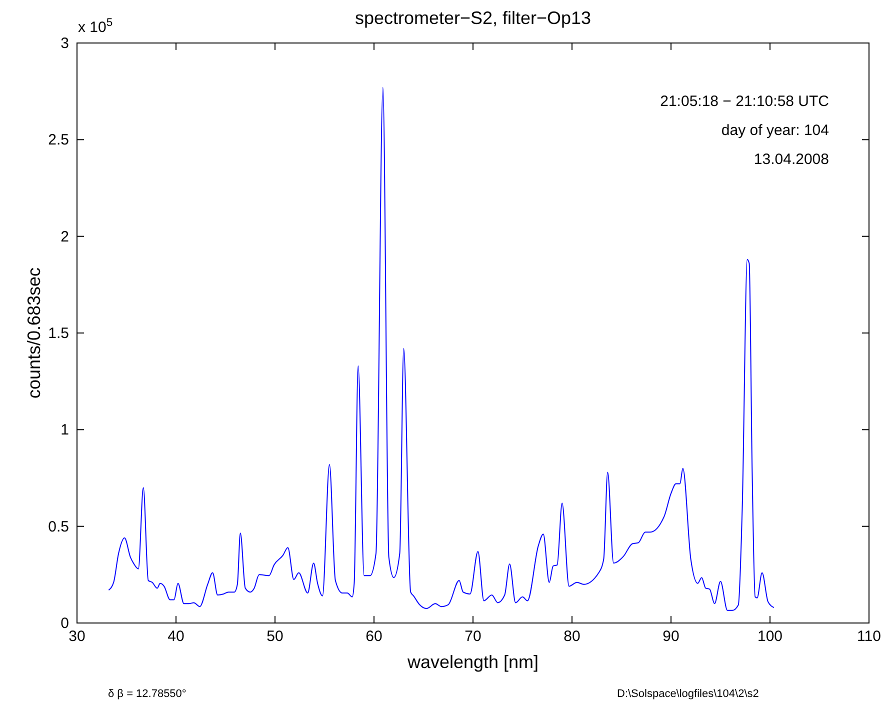  What do you see at coordinates (473, 18) in the screenshot?
I see `chart-title: spectrometer−S2, filter−Op13` at bounding box center [473, 18].